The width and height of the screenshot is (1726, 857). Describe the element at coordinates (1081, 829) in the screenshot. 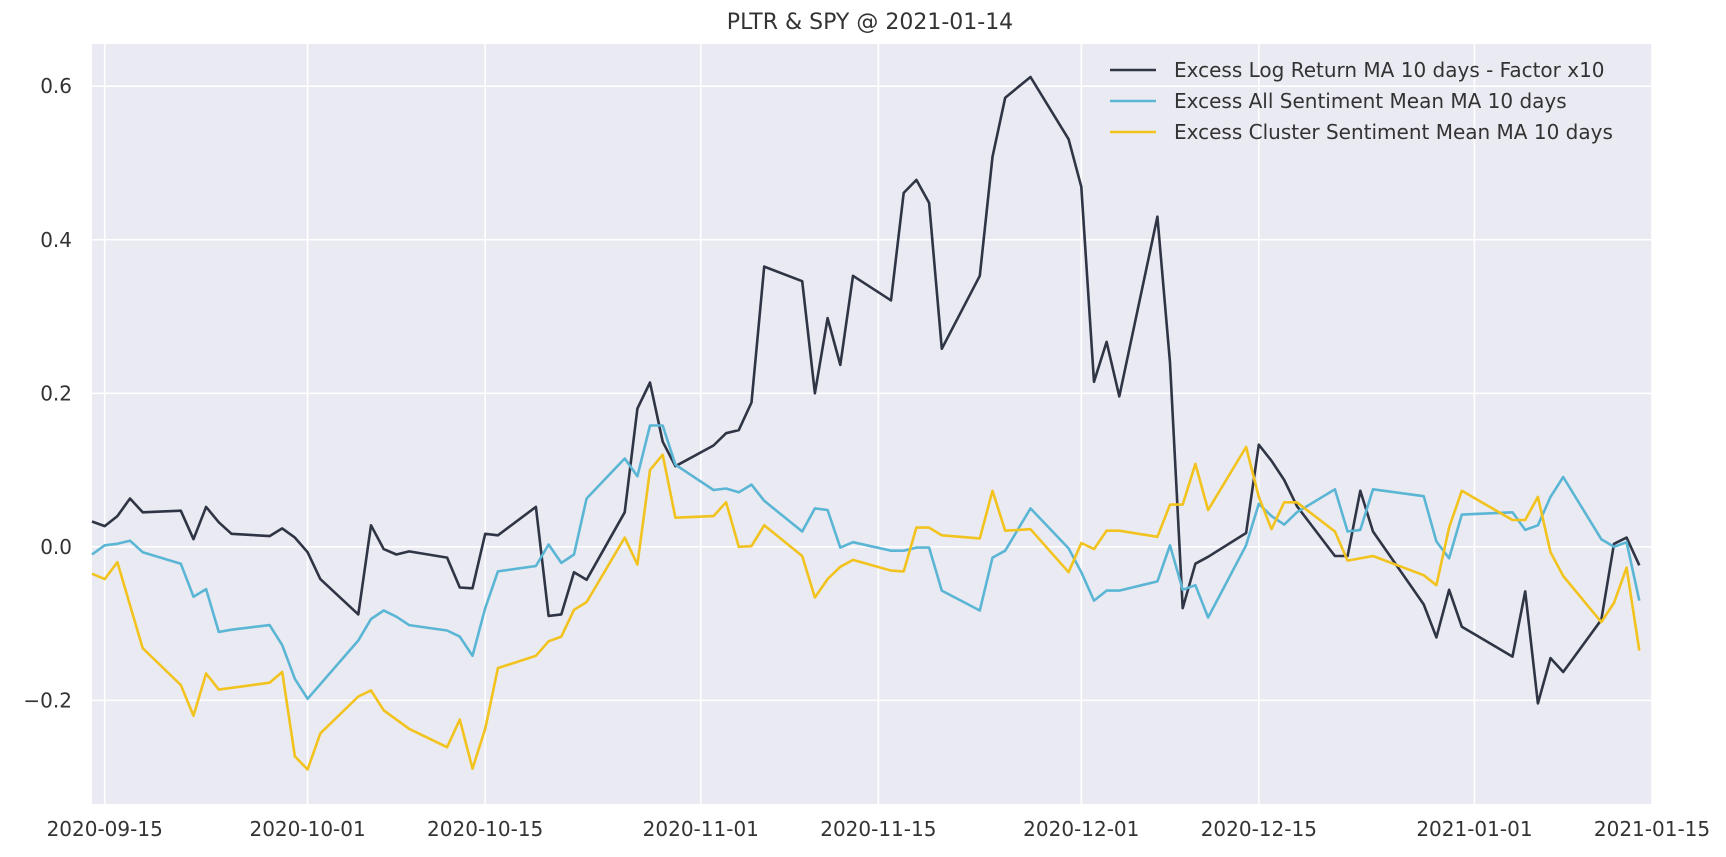

I see `x-tick-label: 2020-12-01` at that location.